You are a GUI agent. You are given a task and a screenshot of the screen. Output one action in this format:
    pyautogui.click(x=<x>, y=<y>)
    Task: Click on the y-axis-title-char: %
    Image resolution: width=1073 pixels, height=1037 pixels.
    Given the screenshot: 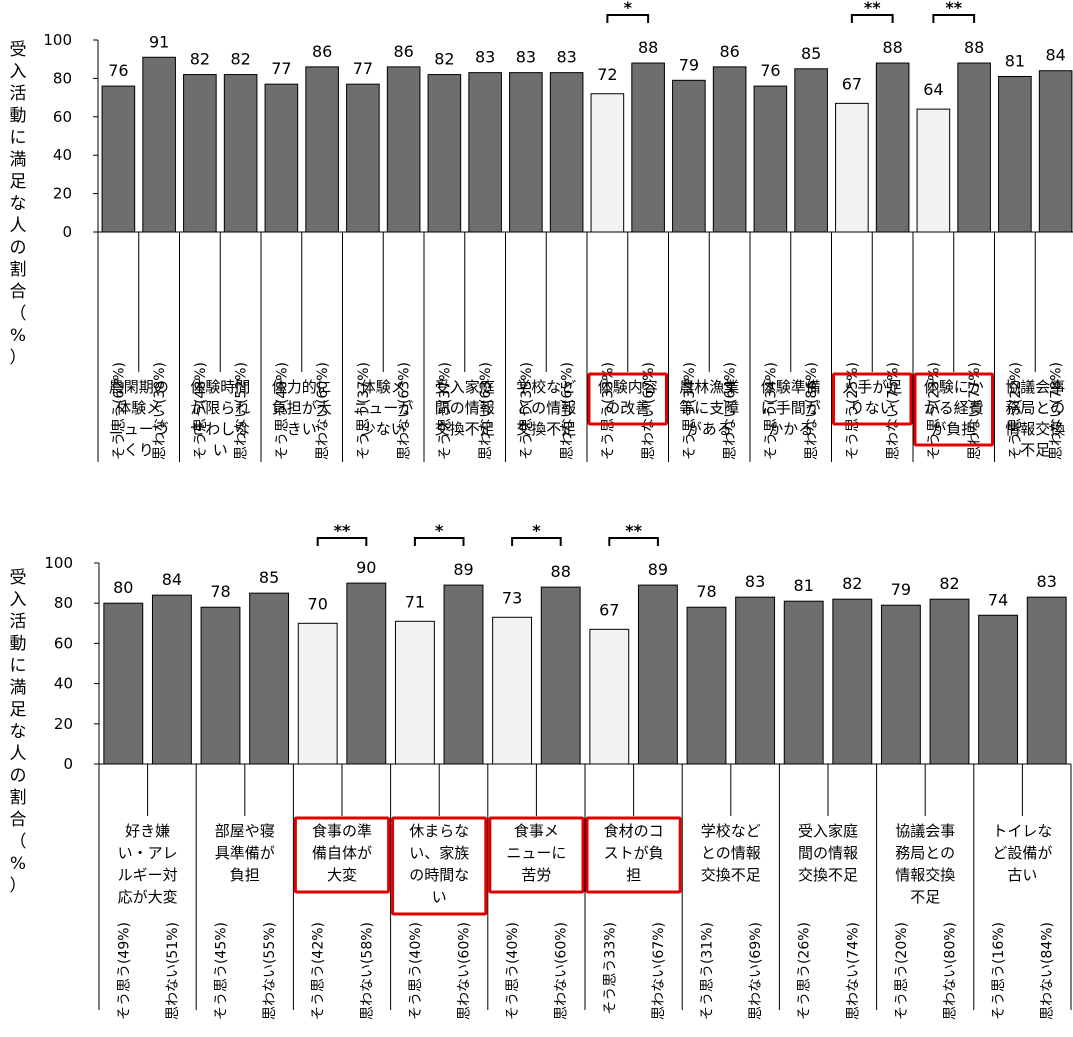 What is the action you would take?
    pyautogui.click(x=18, y=864)
    